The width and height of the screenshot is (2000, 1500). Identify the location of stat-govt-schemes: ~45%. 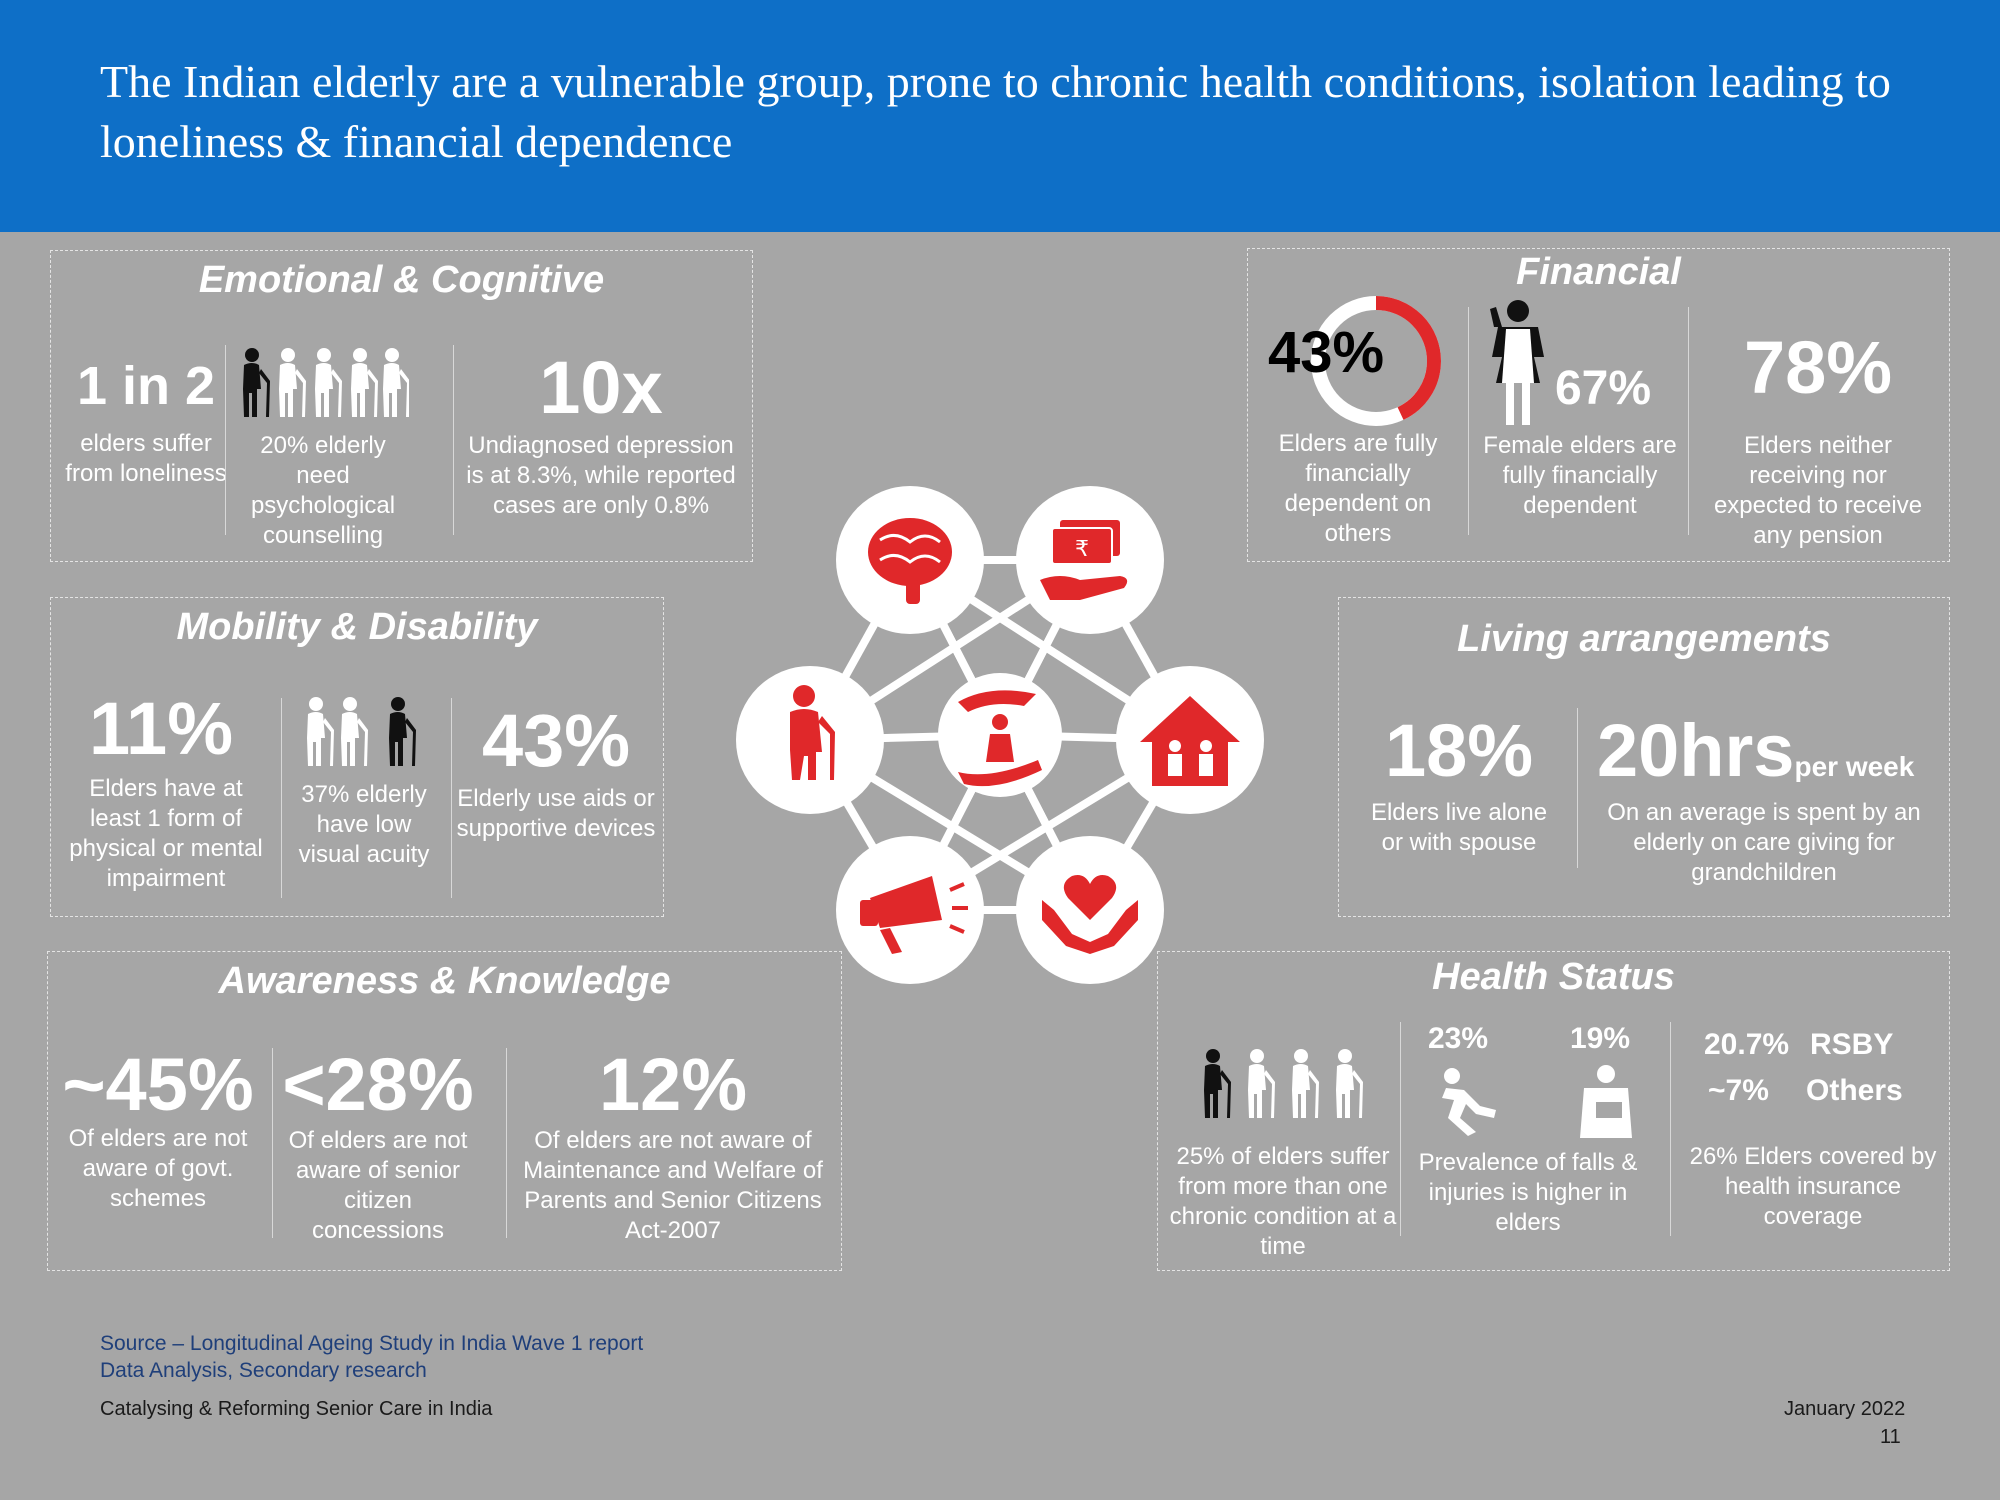
(158, 1084).